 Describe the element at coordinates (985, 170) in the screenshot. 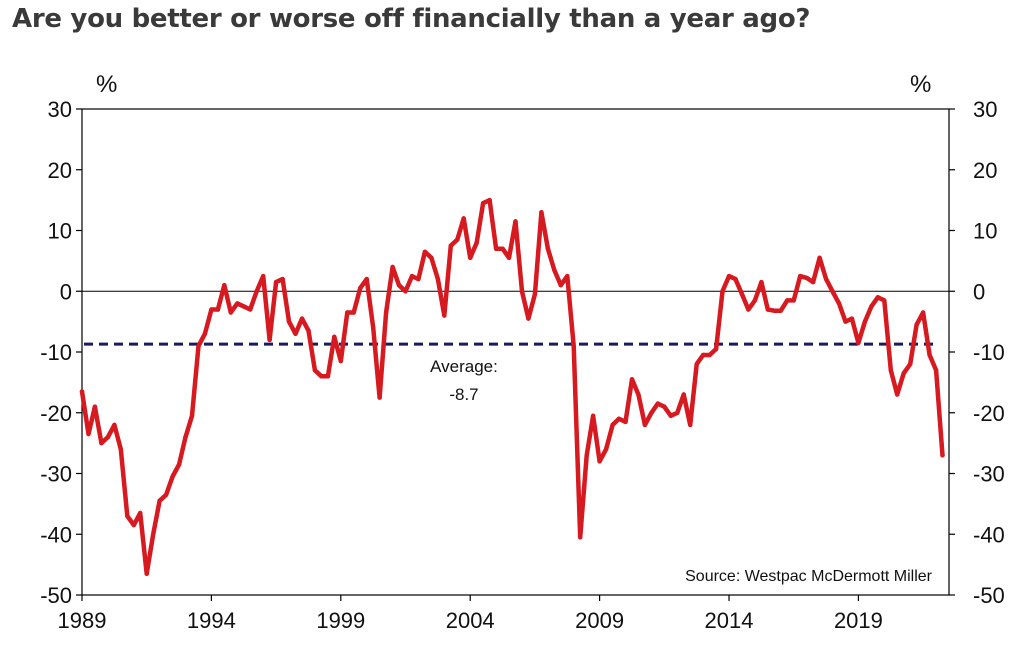

I see `y-tick-label-right: 20` at that location.